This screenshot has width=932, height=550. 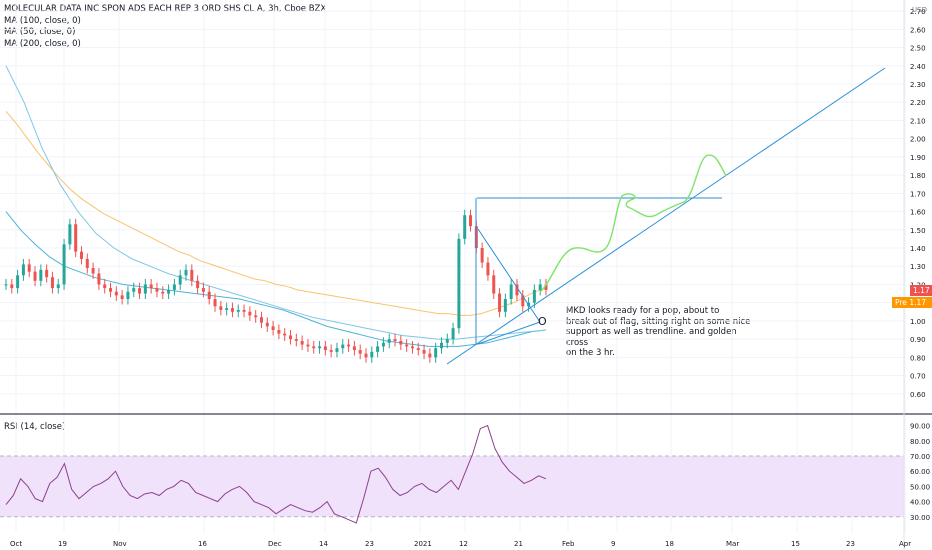 I want to click on time-tick-label: Nov, so click(x=120, y=544).